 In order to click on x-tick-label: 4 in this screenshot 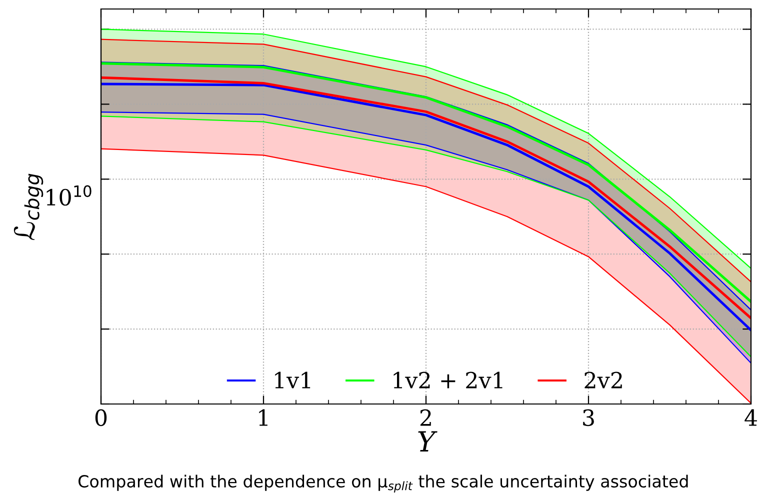, I will do `click(750, 417)`.